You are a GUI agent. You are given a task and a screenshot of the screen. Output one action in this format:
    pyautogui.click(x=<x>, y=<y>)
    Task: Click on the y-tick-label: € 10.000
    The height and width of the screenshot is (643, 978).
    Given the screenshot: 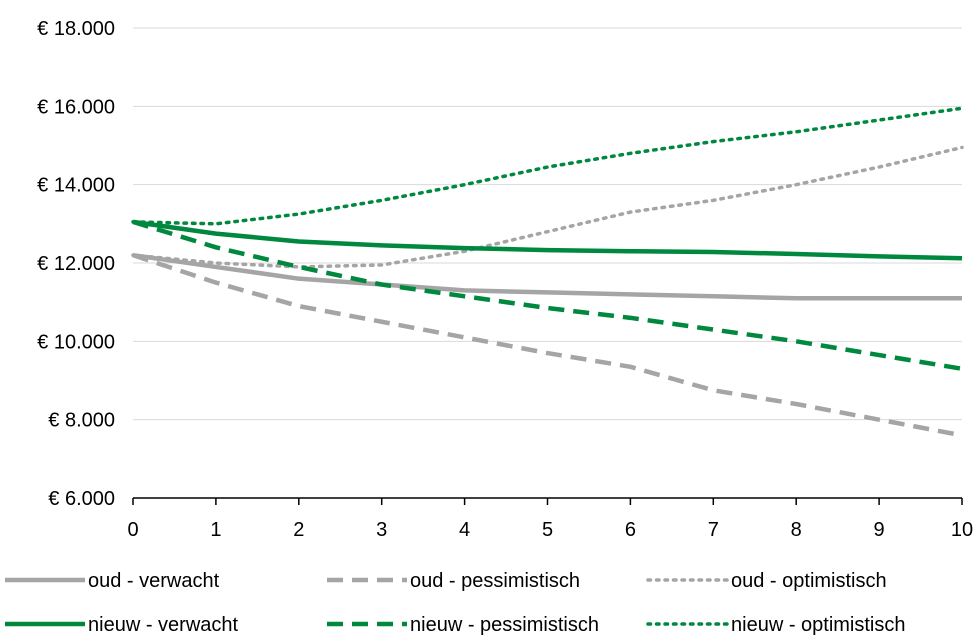 What is the action you would take?
    pyautogui.click(x=76, y=342)
    